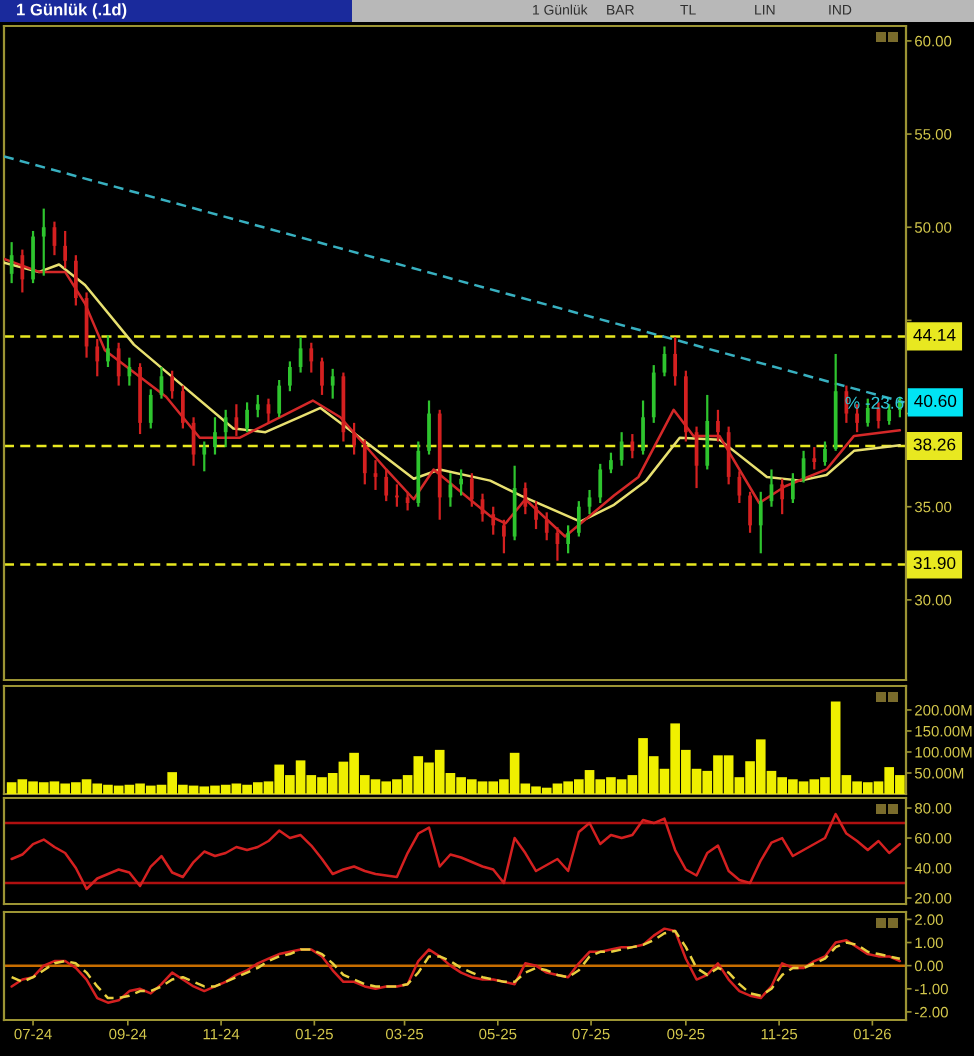 This screenshot has height=1056, width=974. Describe the element at coordinates (934, 563) in the screenshot. I see `ref-line-label: 31.90` at that location.